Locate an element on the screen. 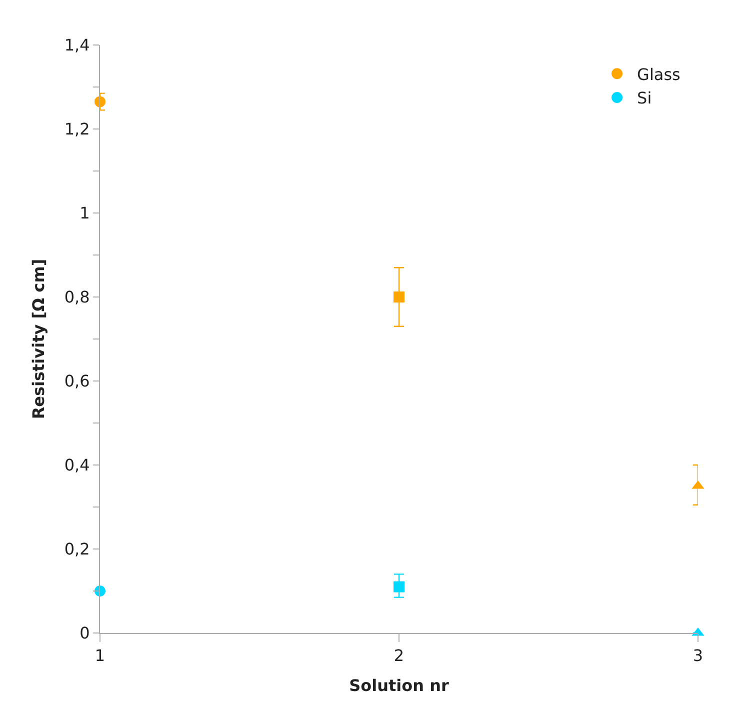 This screenshot has width=733, height=713. legend-label: Si is located at coordinates (644, 98).